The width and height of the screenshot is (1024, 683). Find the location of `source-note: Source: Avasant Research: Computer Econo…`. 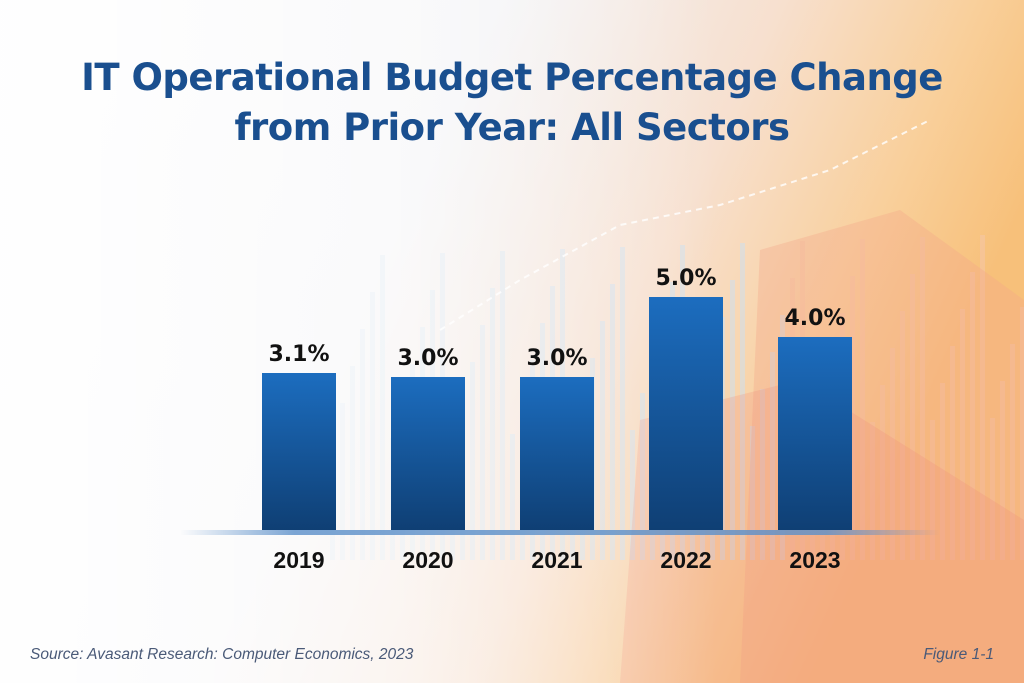

source-note: Source: Avasant Research: Computer Econo… is located at coordinates (222, 654).